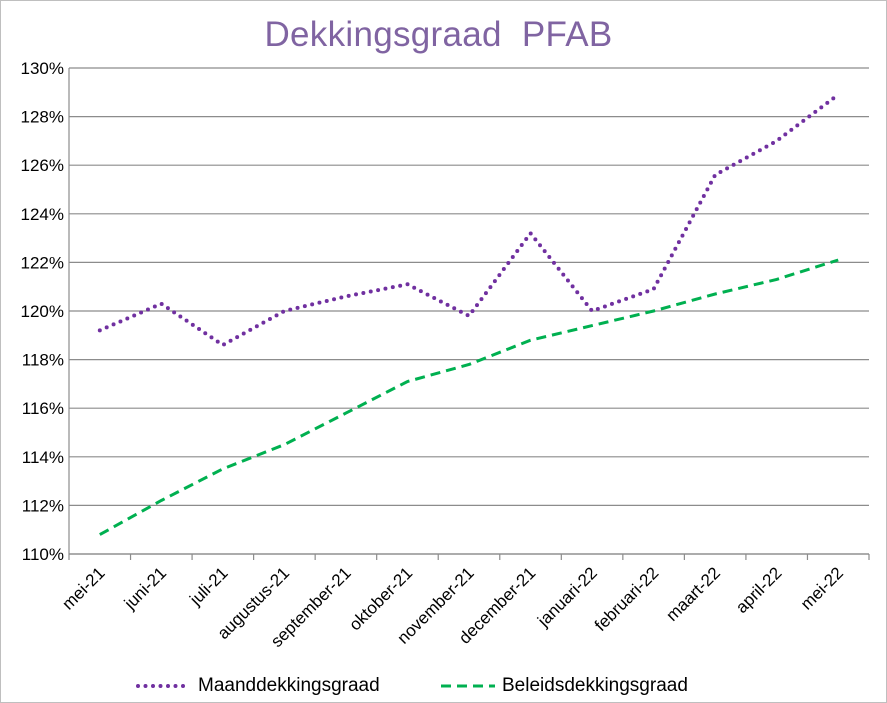 This screenshot has width=887, height=703. What do you see at coordinates (42, 214) in the screenshot?
I see `y-tick-label: 124%` at bounding box center [42, 214].